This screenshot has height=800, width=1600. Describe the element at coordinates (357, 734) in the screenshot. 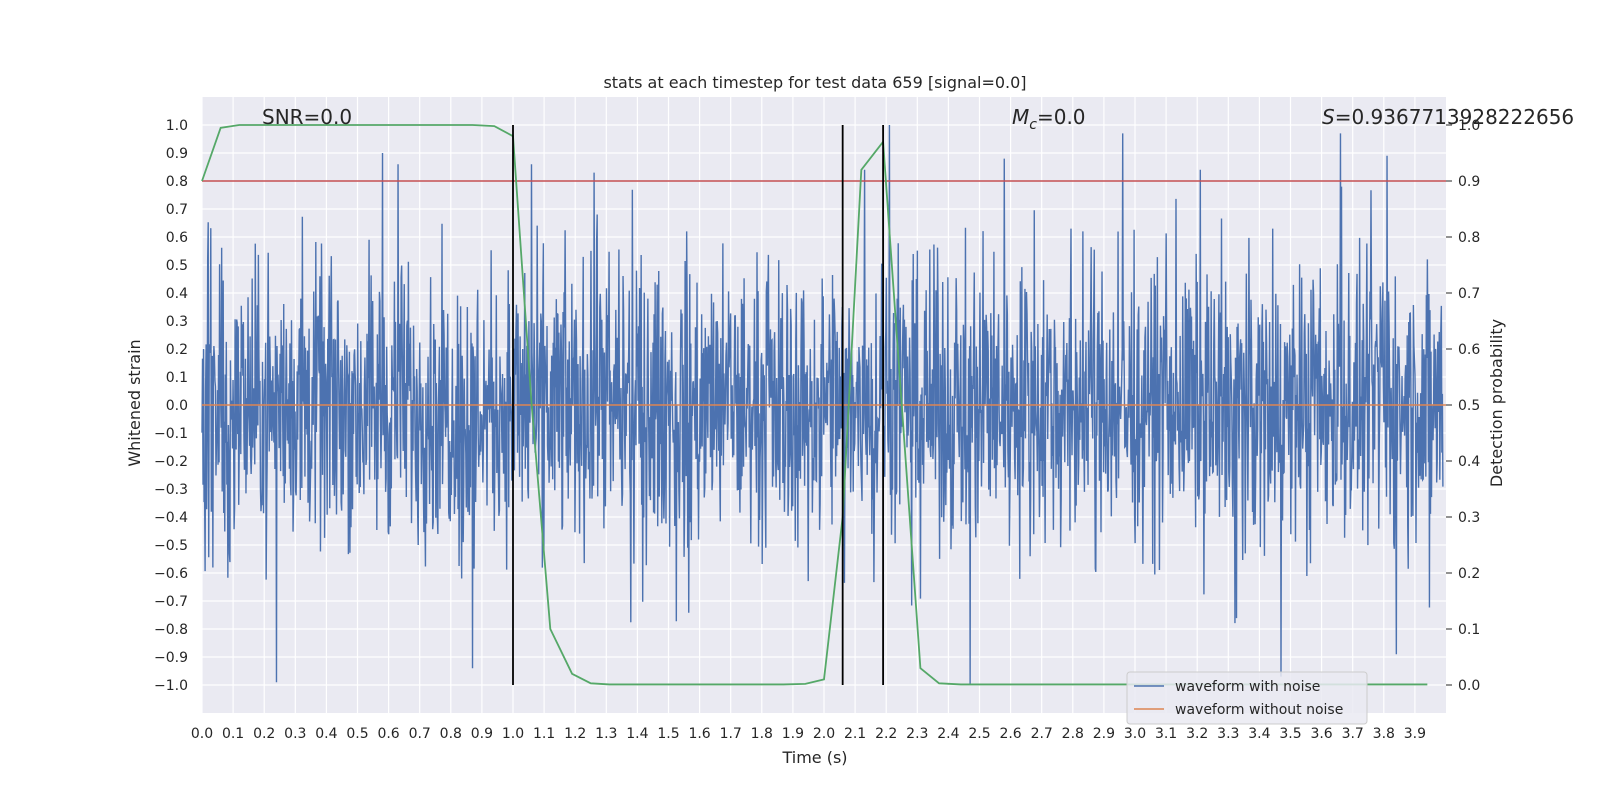

I see `x-tick-label: 0.5` at that location.